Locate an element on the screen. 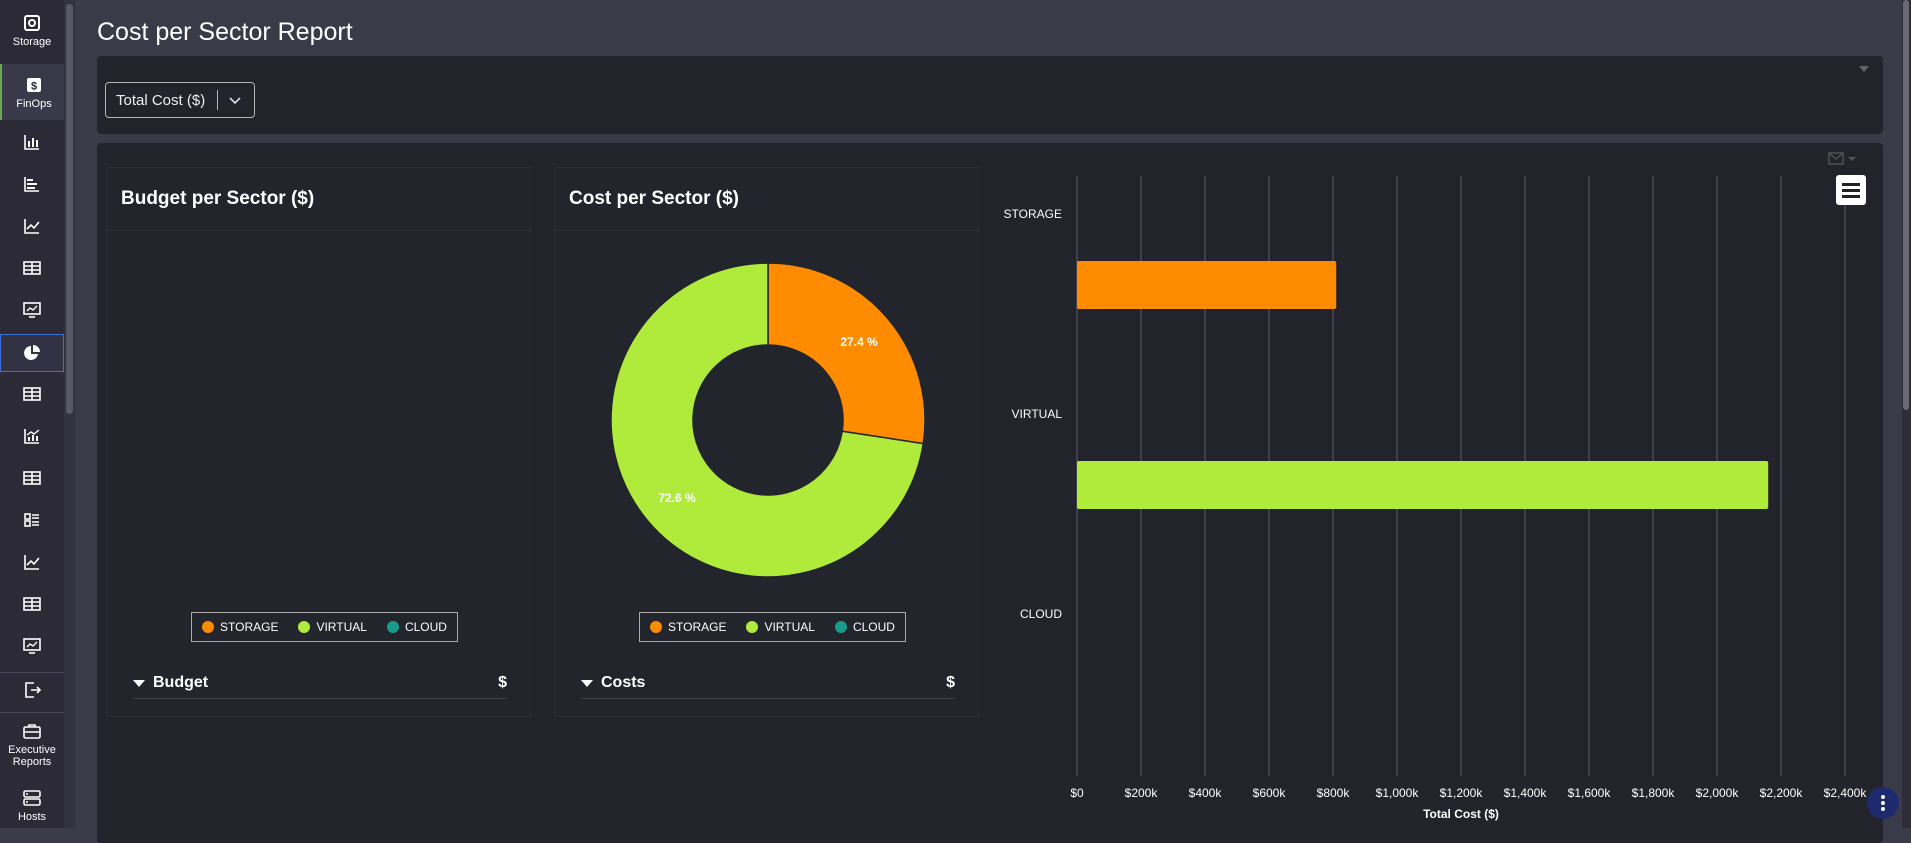  page-scrollbar is located at coordinates (1906, 414).